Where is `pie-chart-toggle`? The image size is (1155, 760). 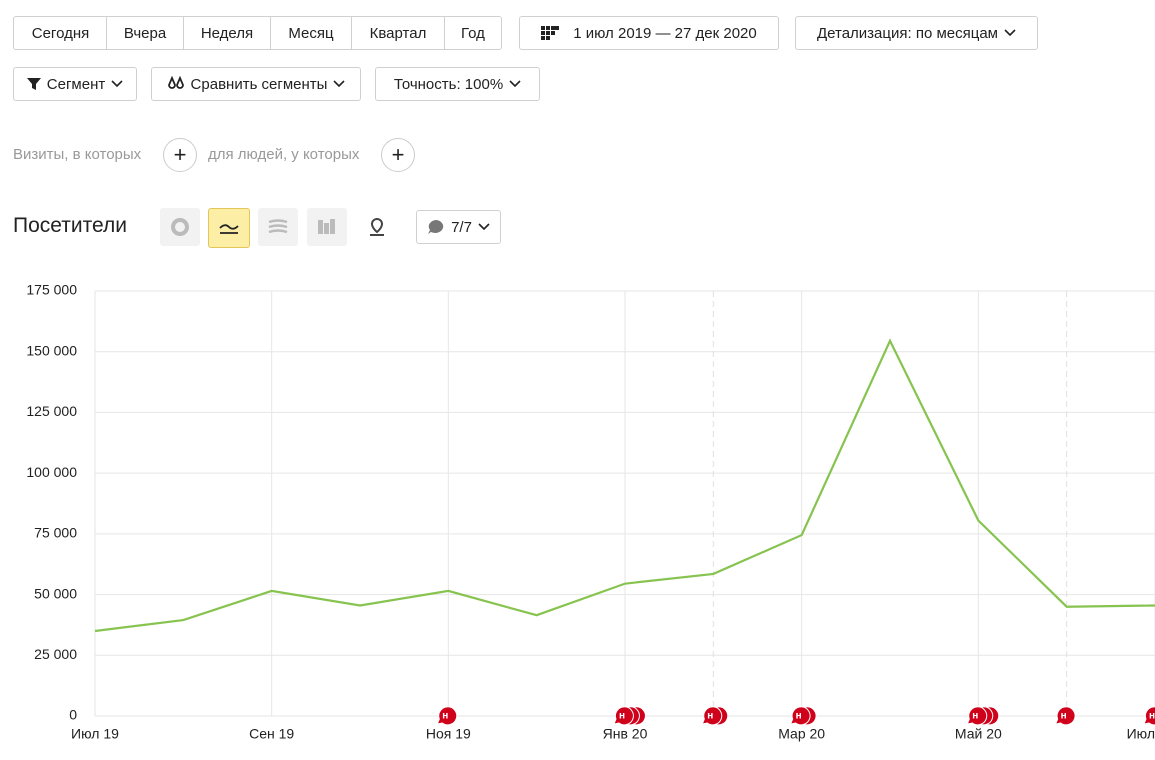 pie-chart-toggle is located at coordinates (180, 227).